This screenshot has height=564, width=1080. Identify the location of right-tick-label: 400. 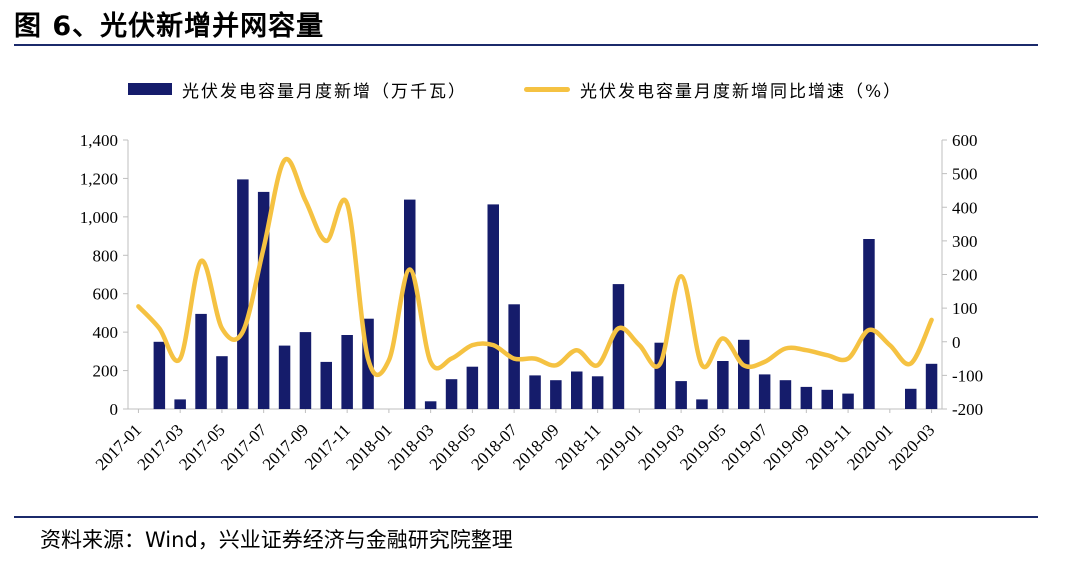
(965, 207).